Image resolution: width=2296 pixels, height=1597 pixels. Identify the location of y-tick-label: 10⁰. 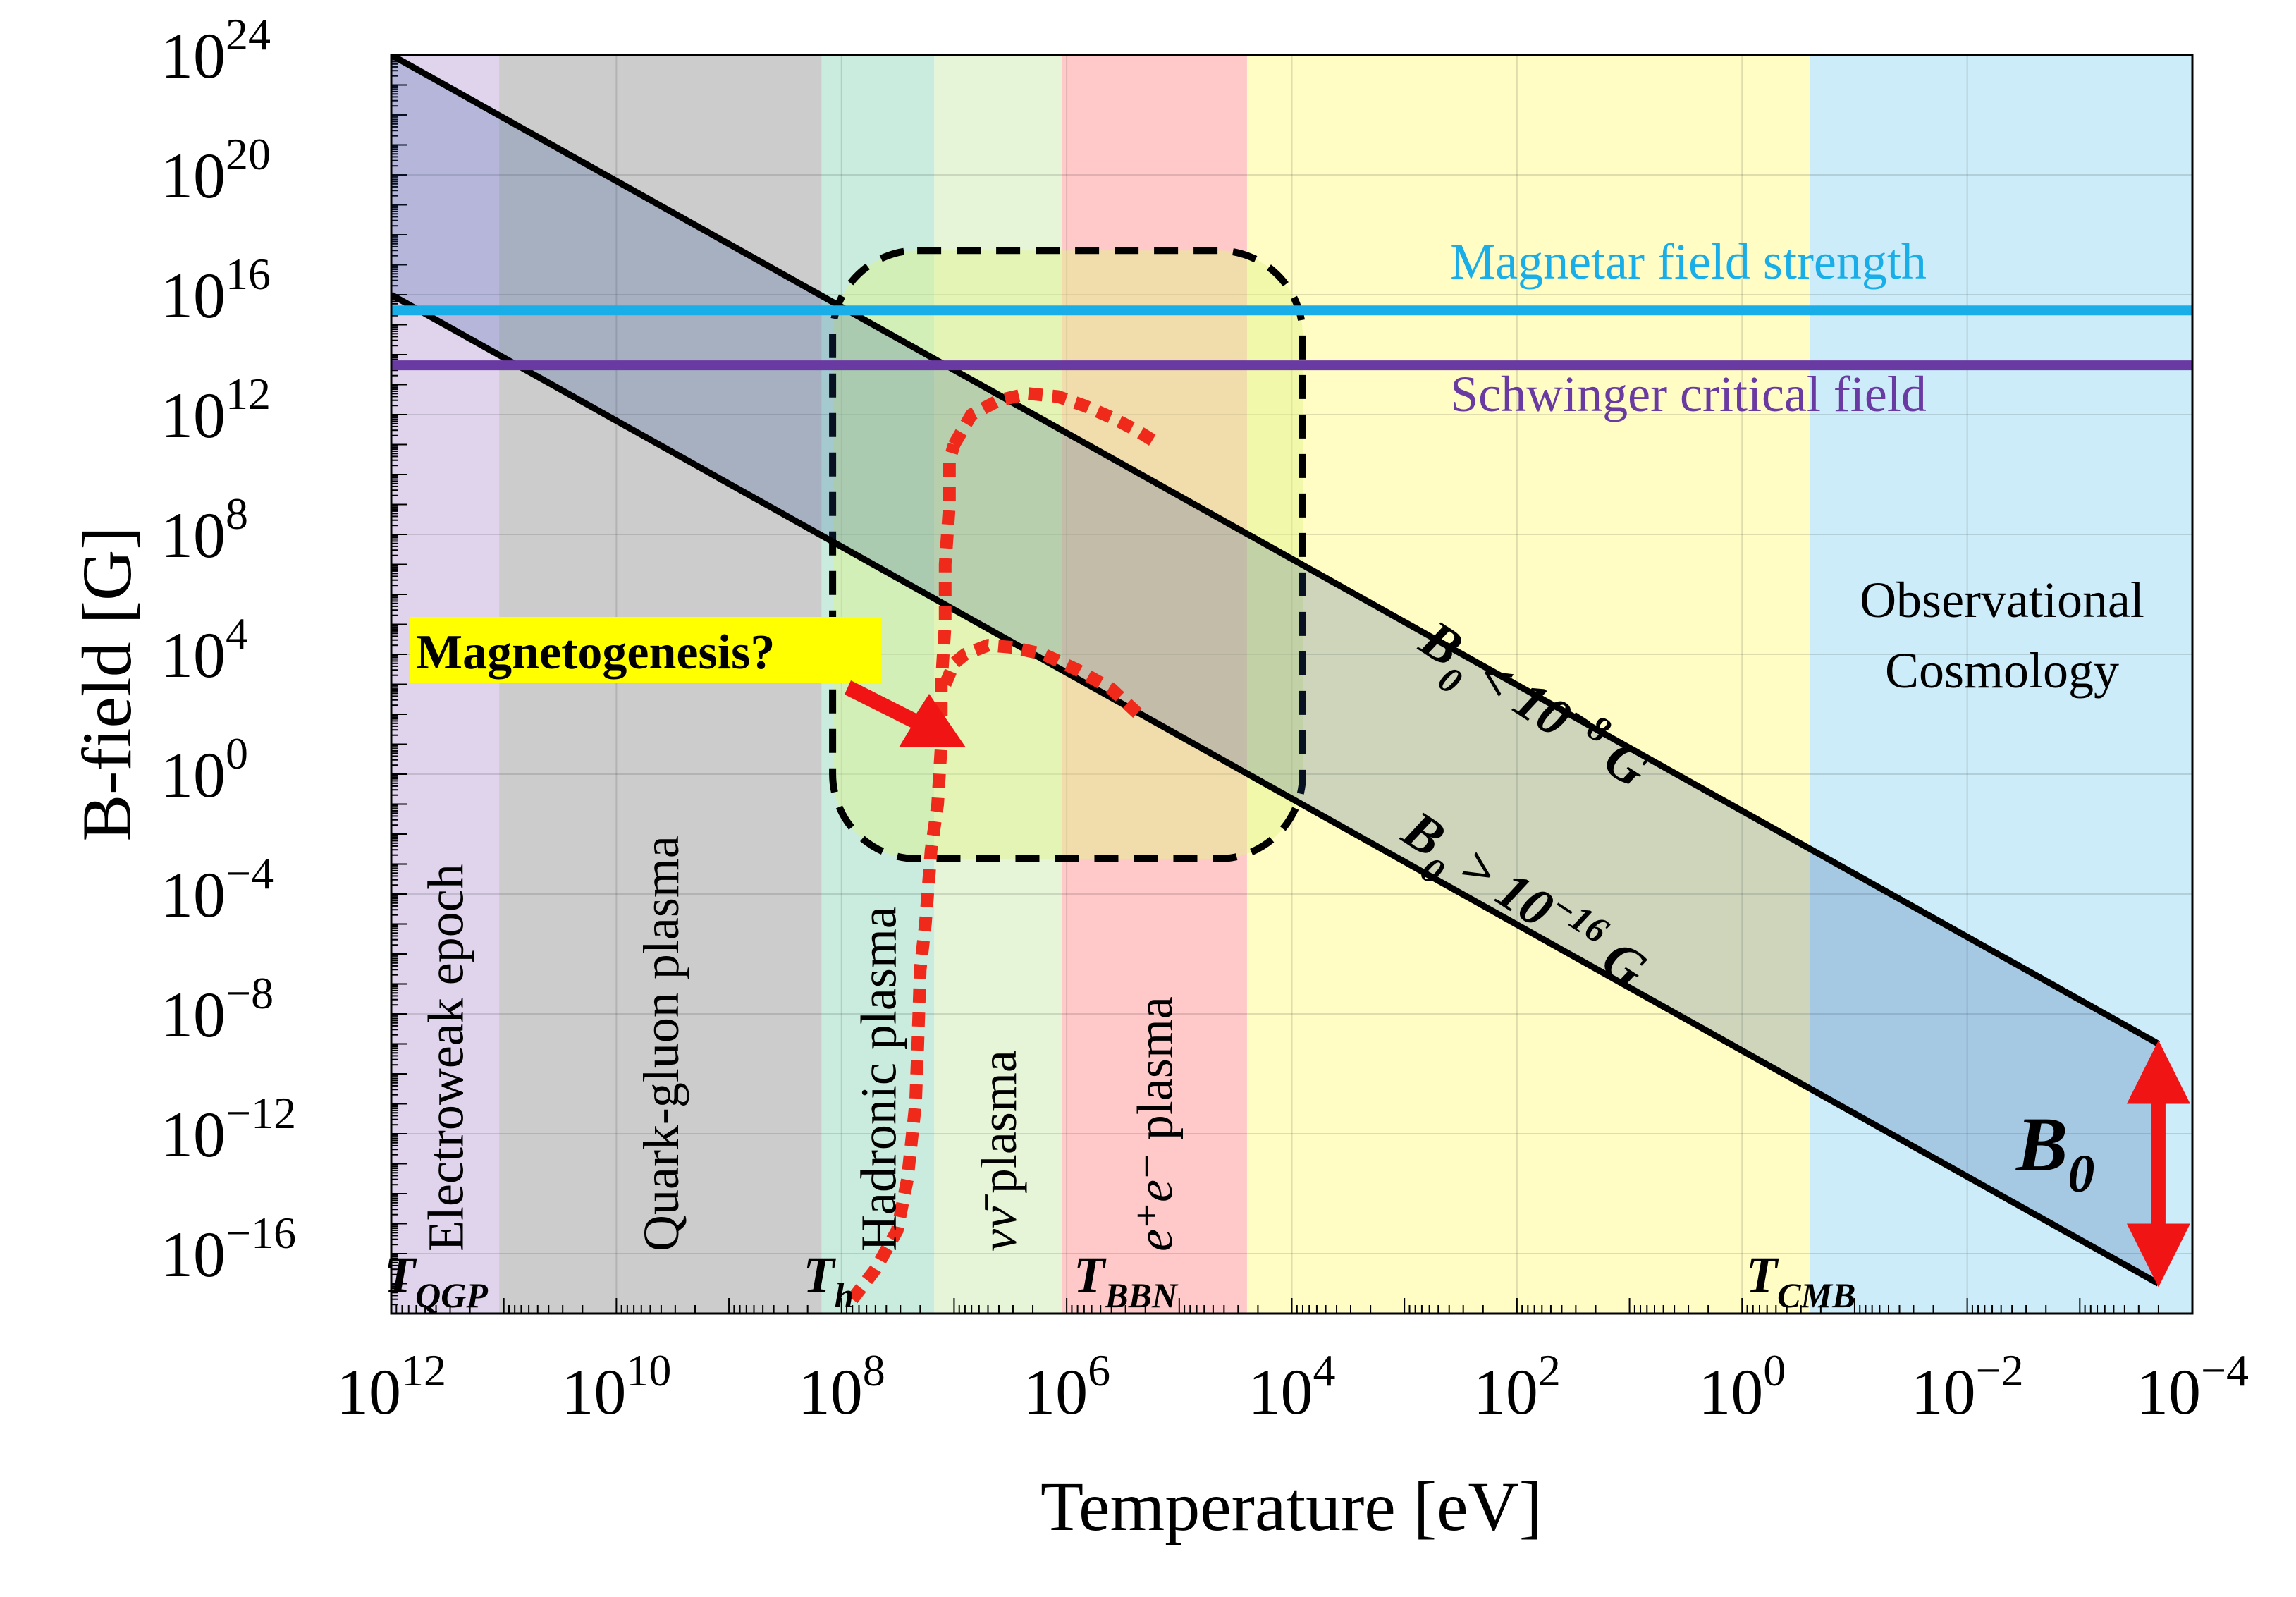
(204, 769).